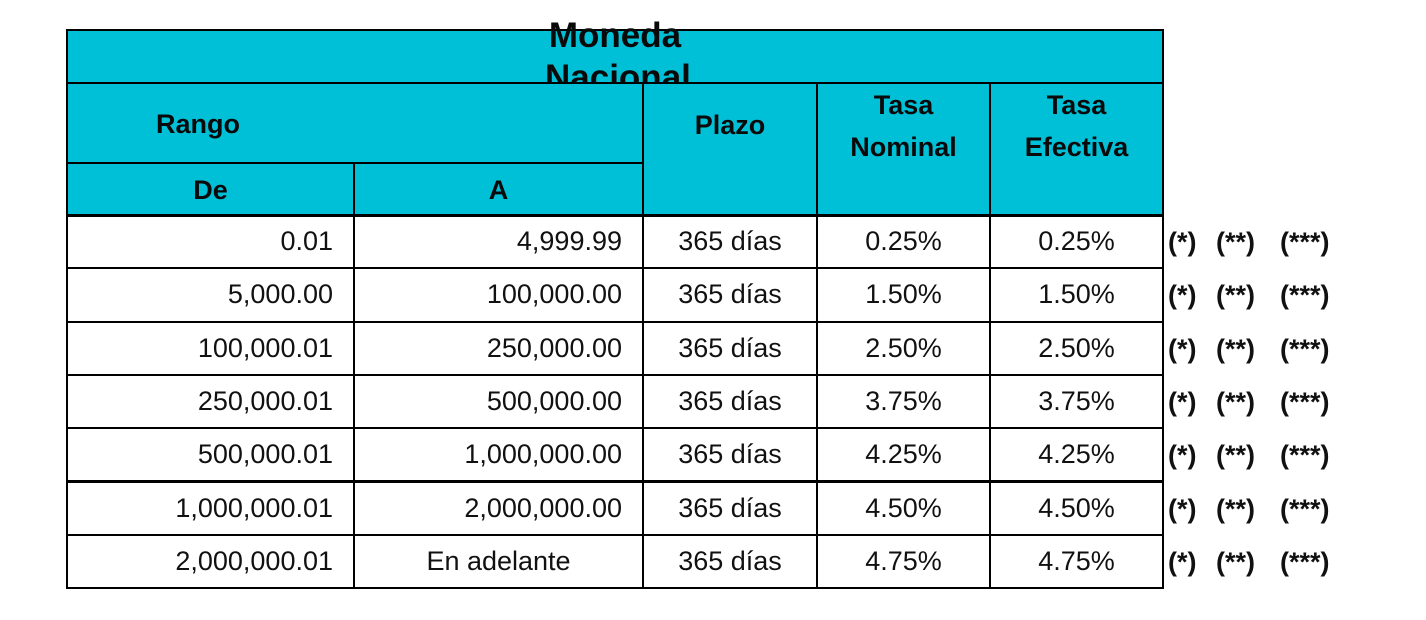 Image resolution: width=1426 pixels, height=620 pixels. Describe the element at coordinates (554, 294) in the screenshot. I see `data-cell-text: 100,000.00` at that location.